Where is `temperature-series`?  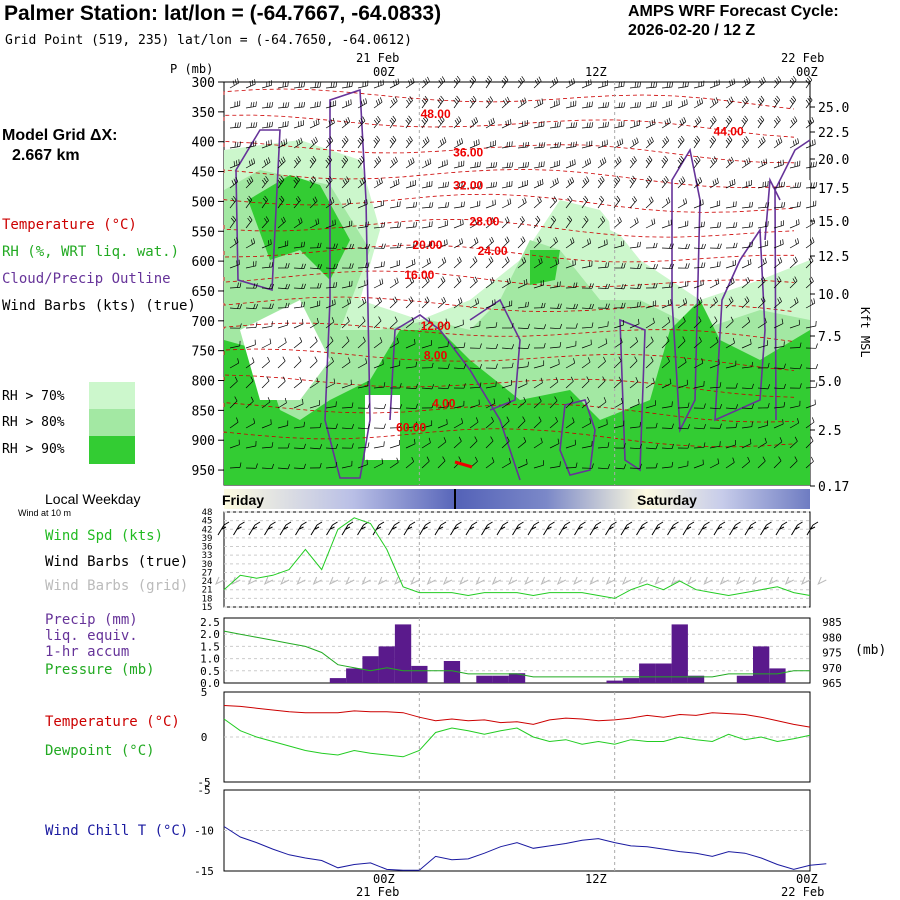
temperature-series is located at coordinates (517, 716).